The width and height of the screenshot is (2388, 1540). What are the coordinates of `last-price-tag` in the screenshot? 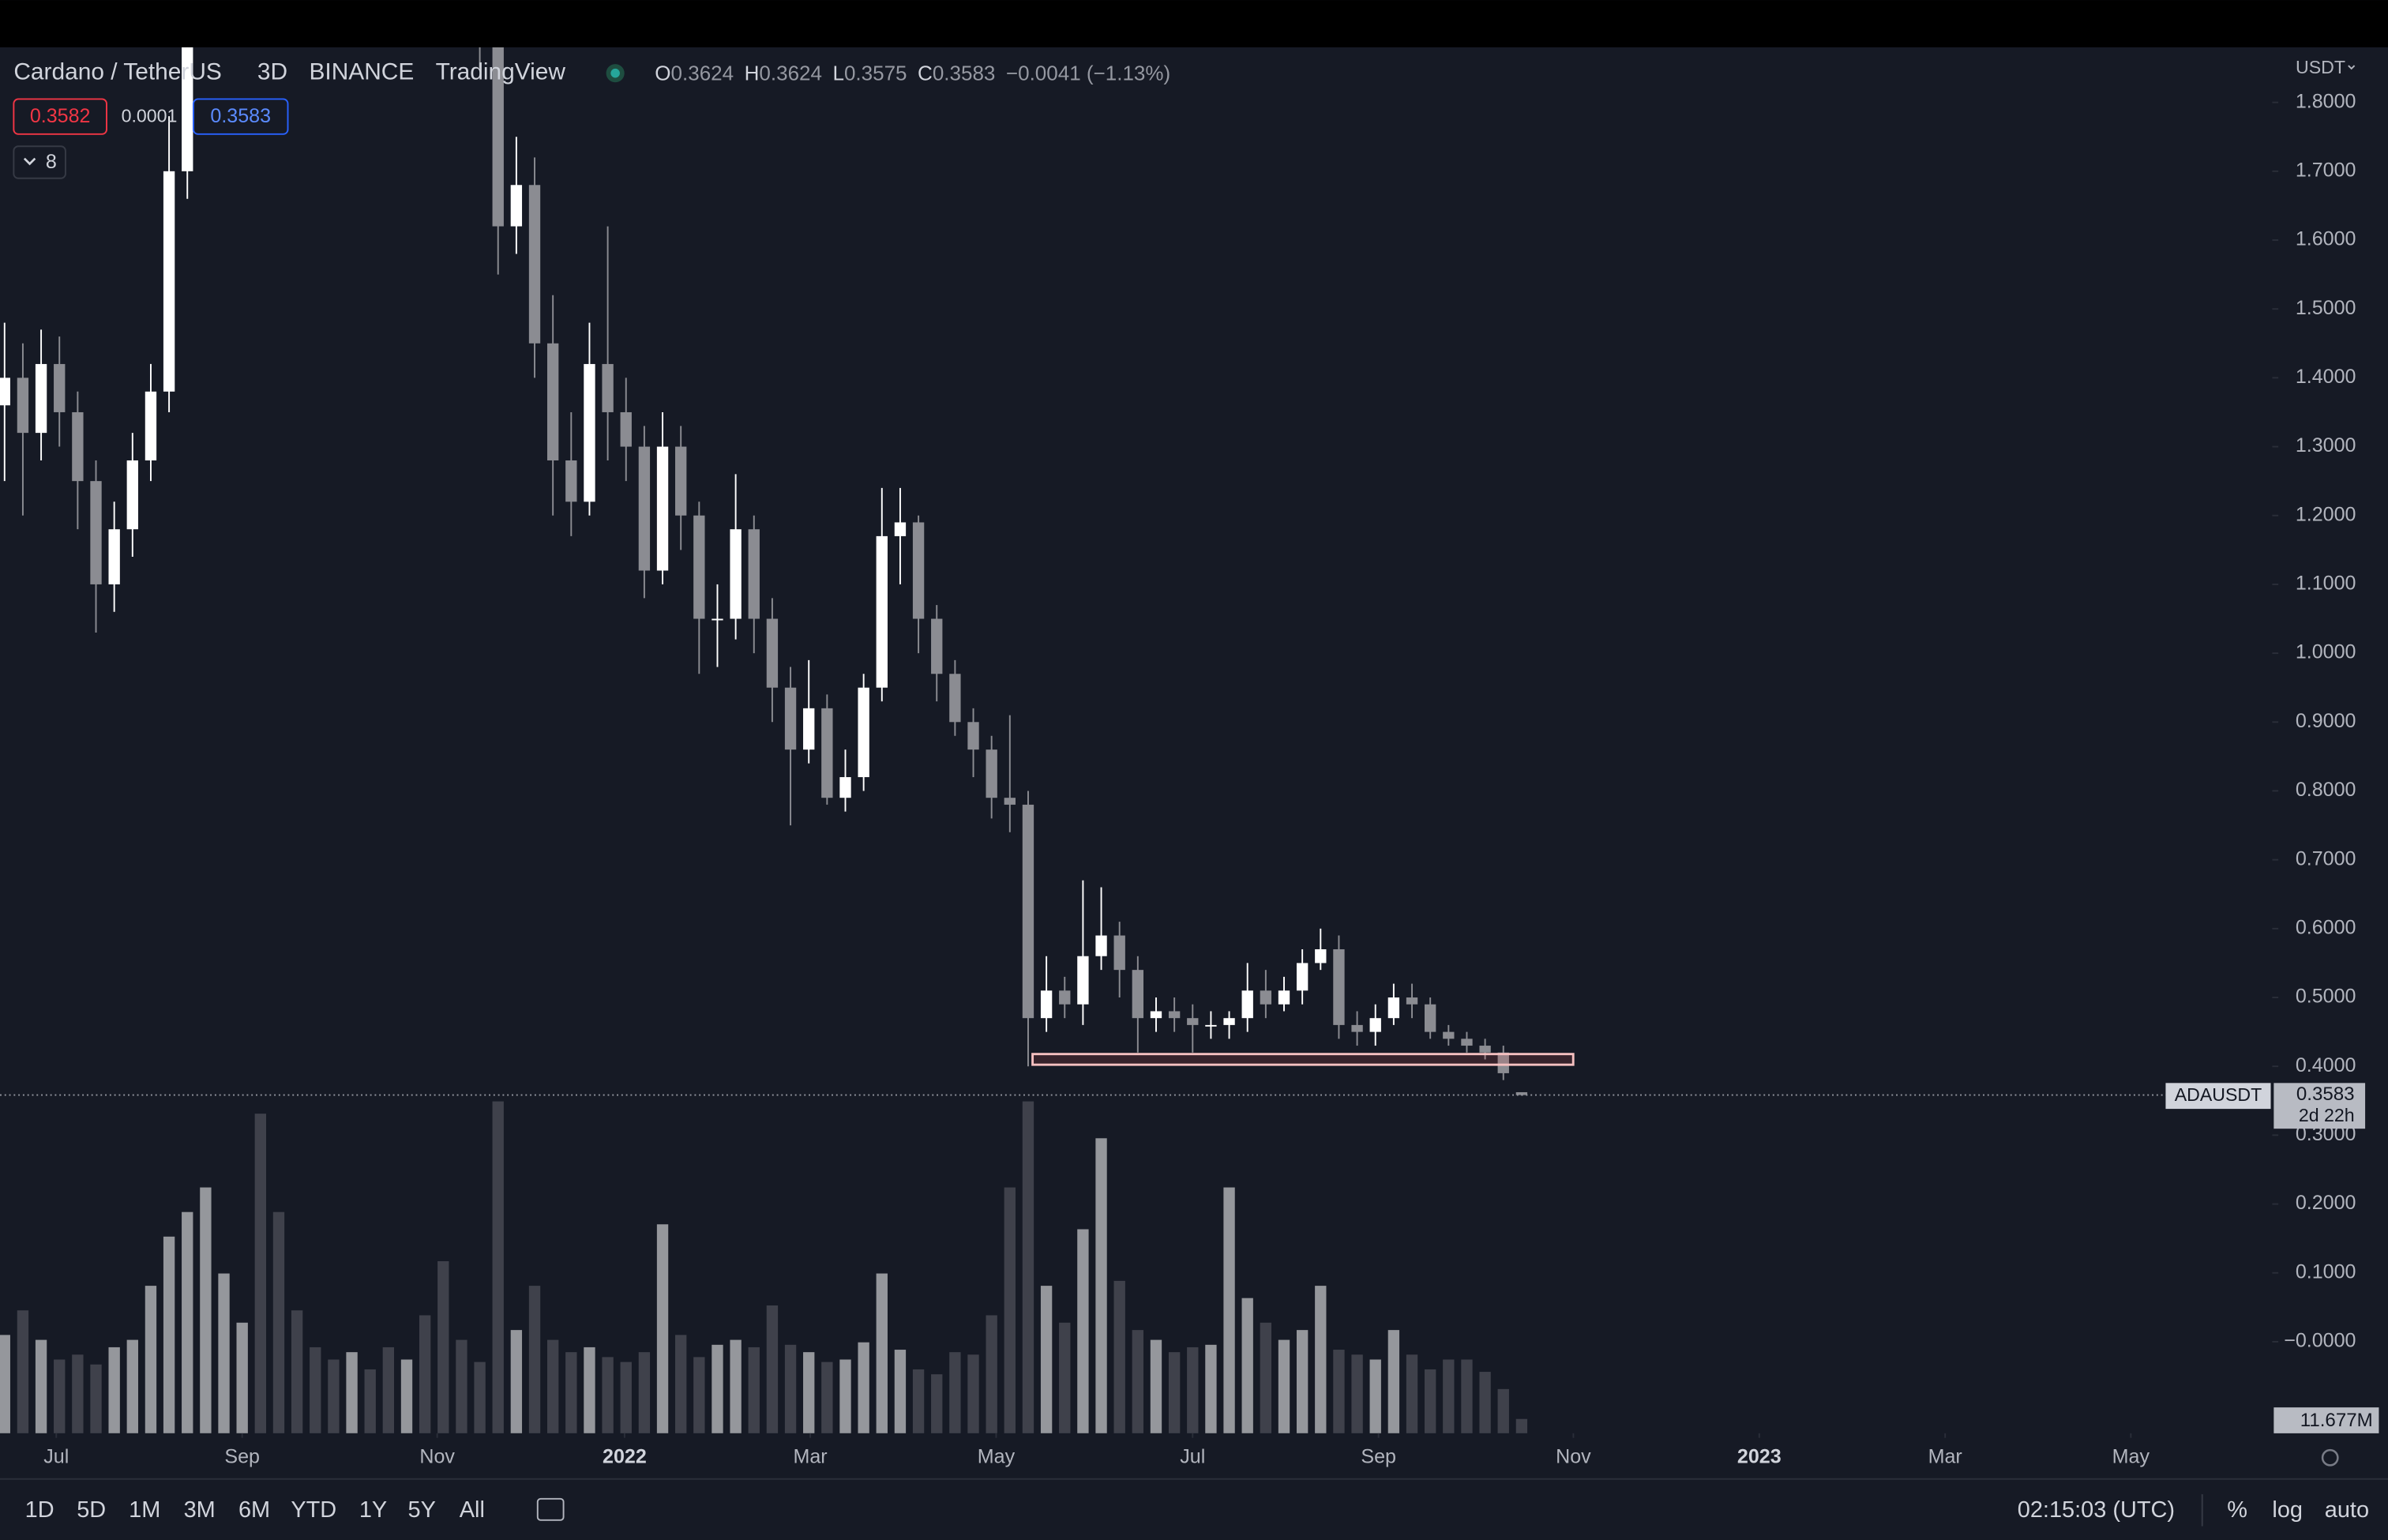 It's located at (2319, 1106).